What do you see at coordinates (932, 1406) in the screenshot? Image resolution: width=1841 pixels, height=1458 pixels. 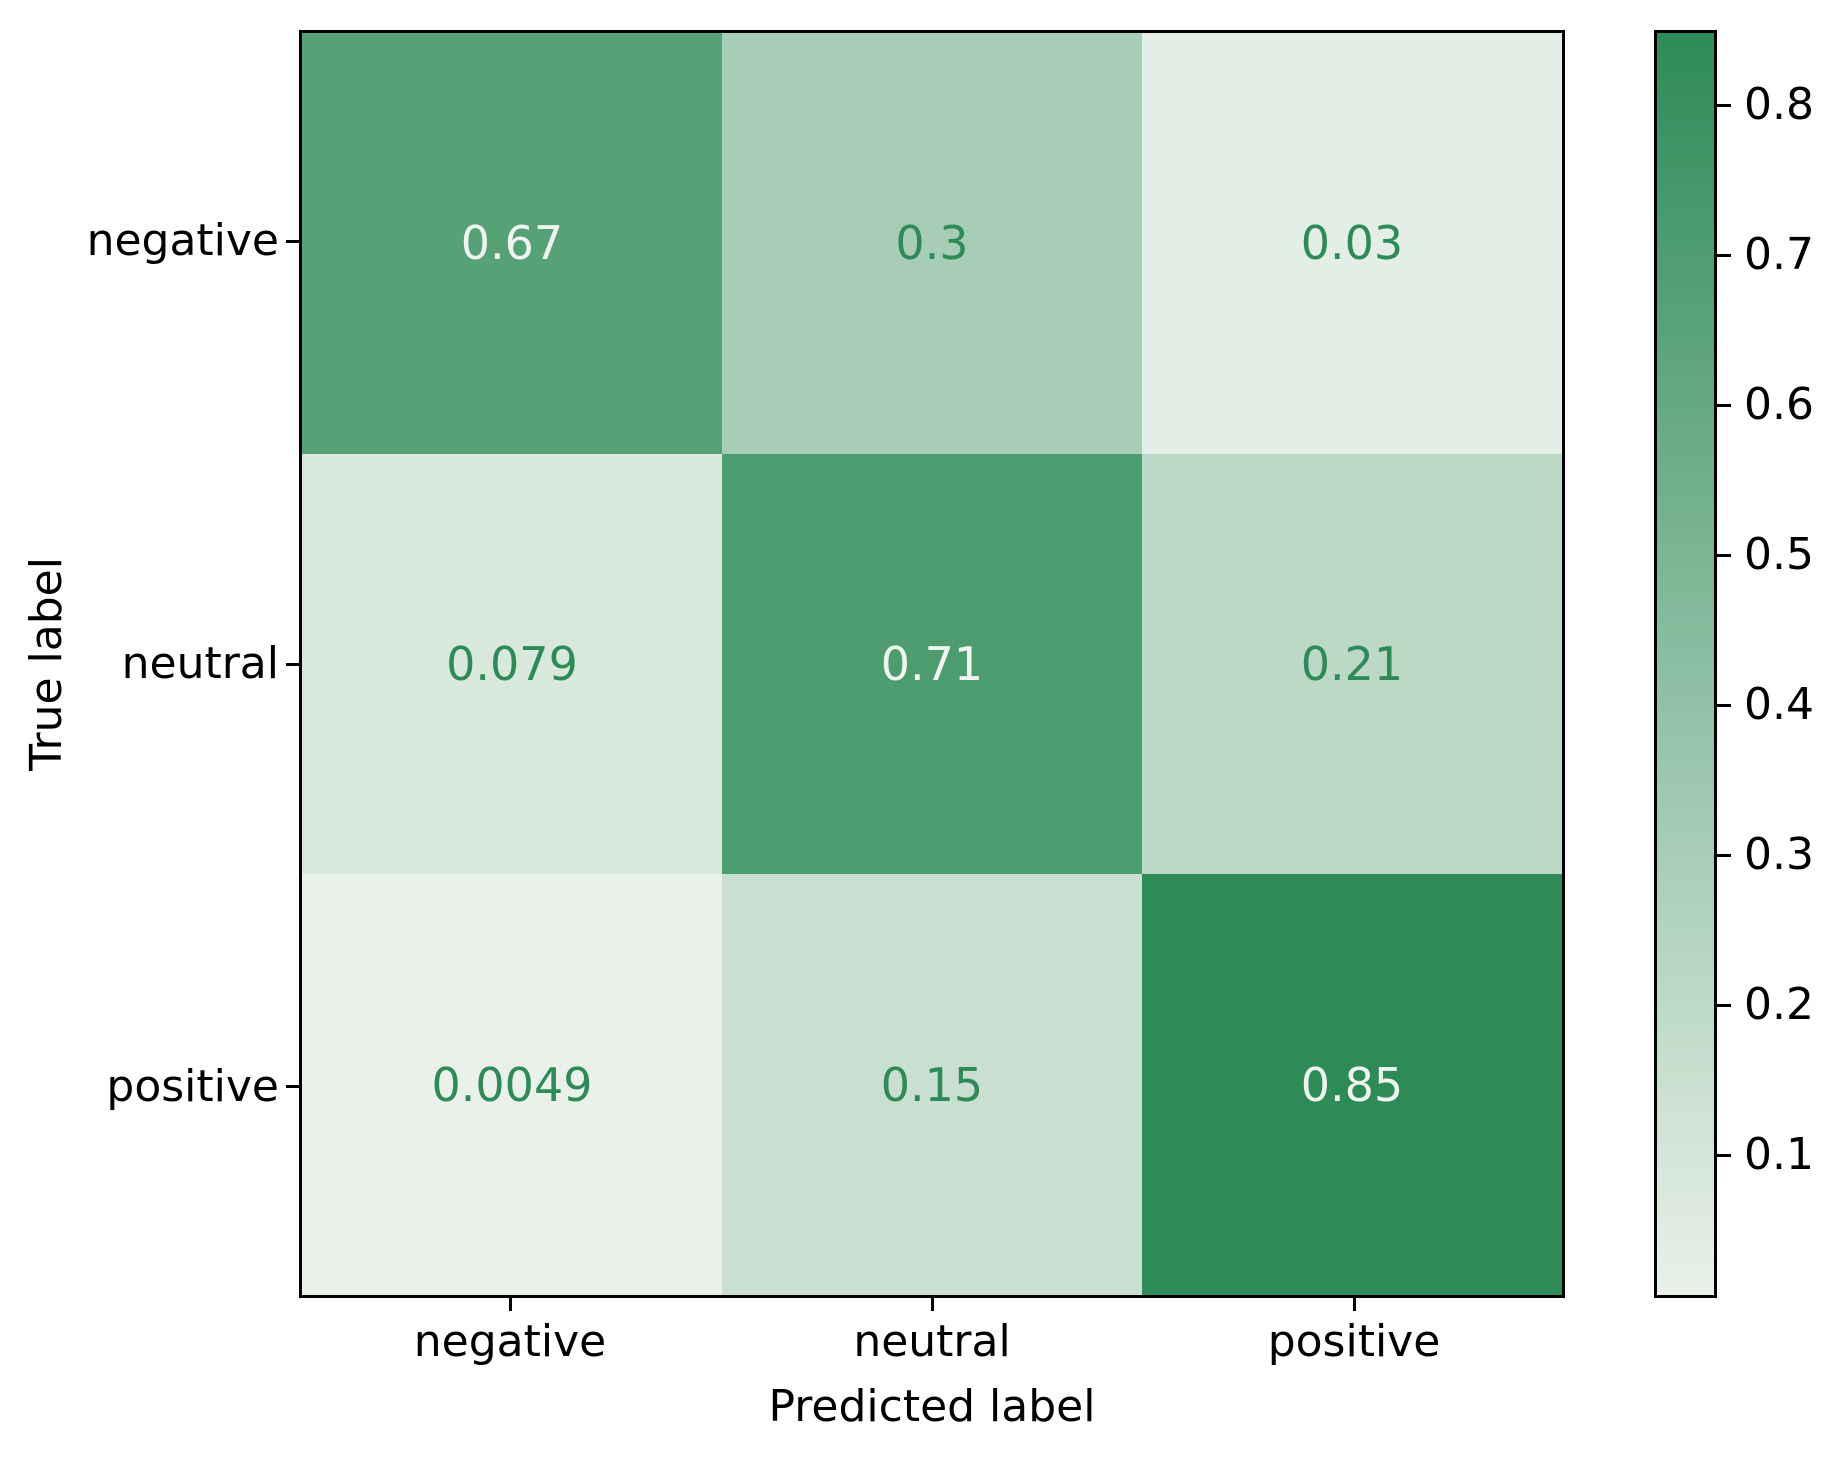 I see `x-axis-title: Predicted label` at bounding box center [932, 1406].